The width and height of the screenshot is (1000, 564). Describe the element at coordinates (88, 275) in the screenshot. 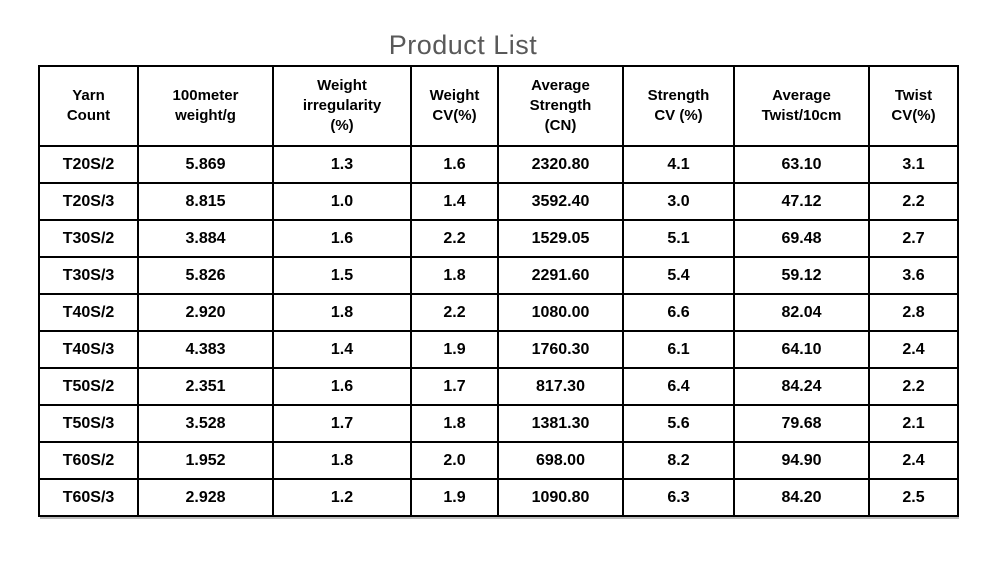

I see `cell-yarn-count: T30S/3` at that location.